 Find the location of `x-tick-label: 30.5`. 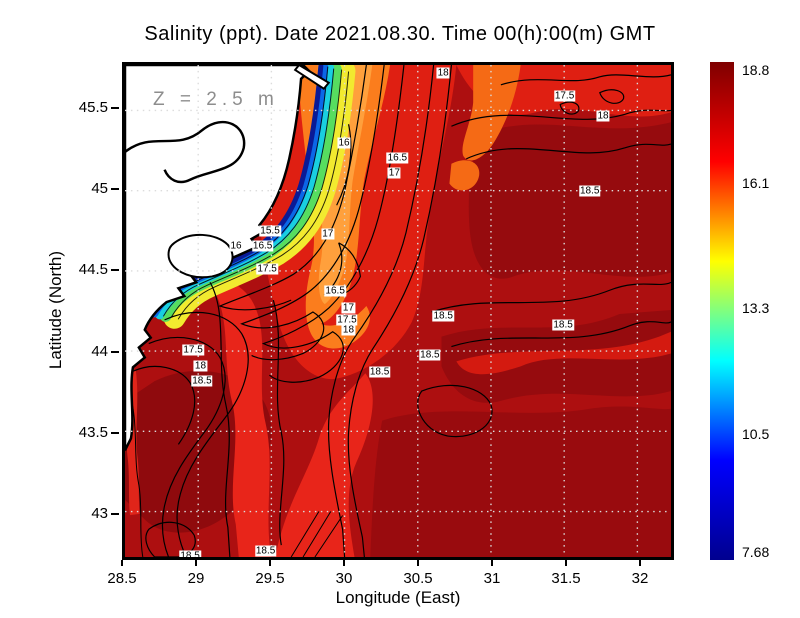

x-tick-label: 30.5 is located at coordinates (418, 578).